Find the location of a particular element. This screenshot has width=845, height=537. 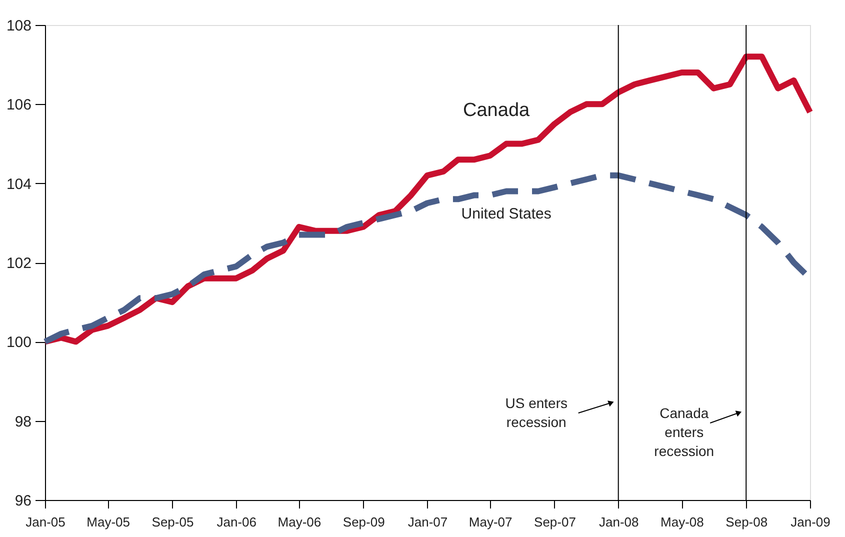

y-tick-label: 100 is located at coordinates (19, 343).